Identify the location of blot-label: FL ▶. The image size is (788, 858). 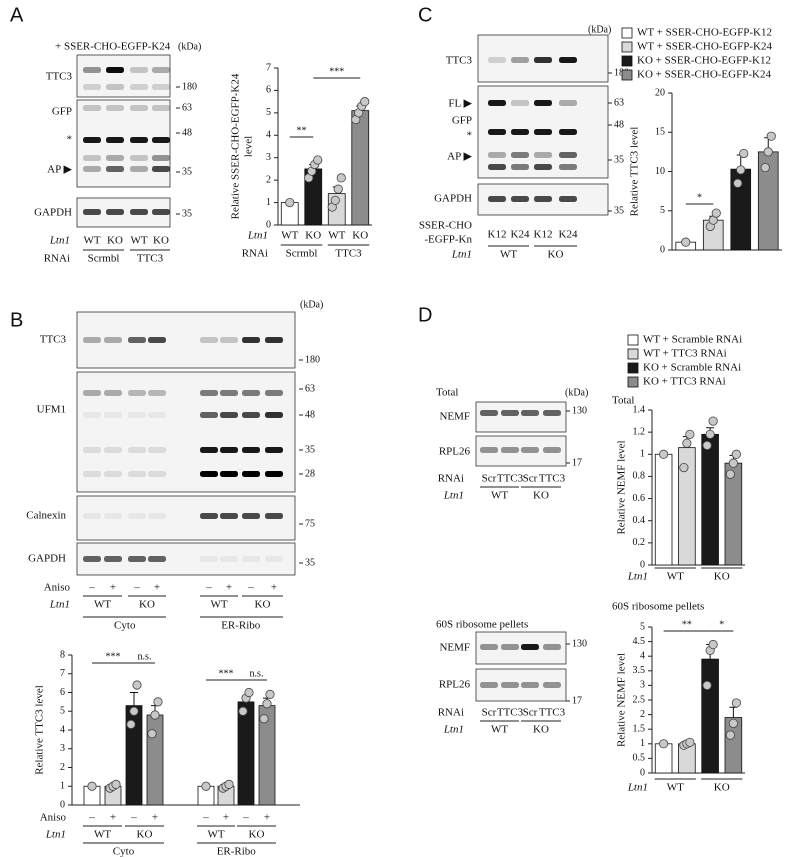
(460, 104).